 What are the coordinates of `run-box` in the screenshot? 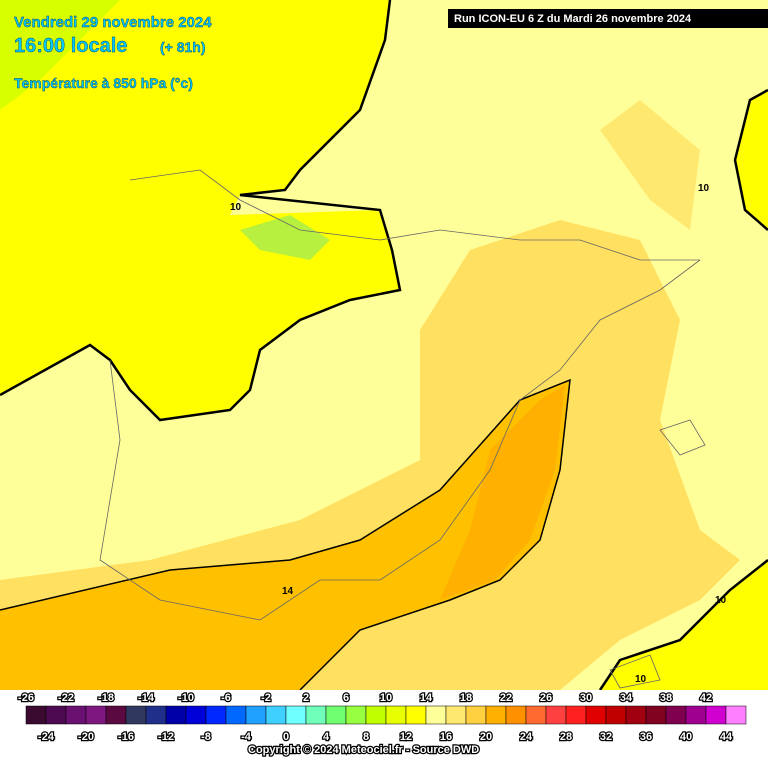 It's located at (608, 18).